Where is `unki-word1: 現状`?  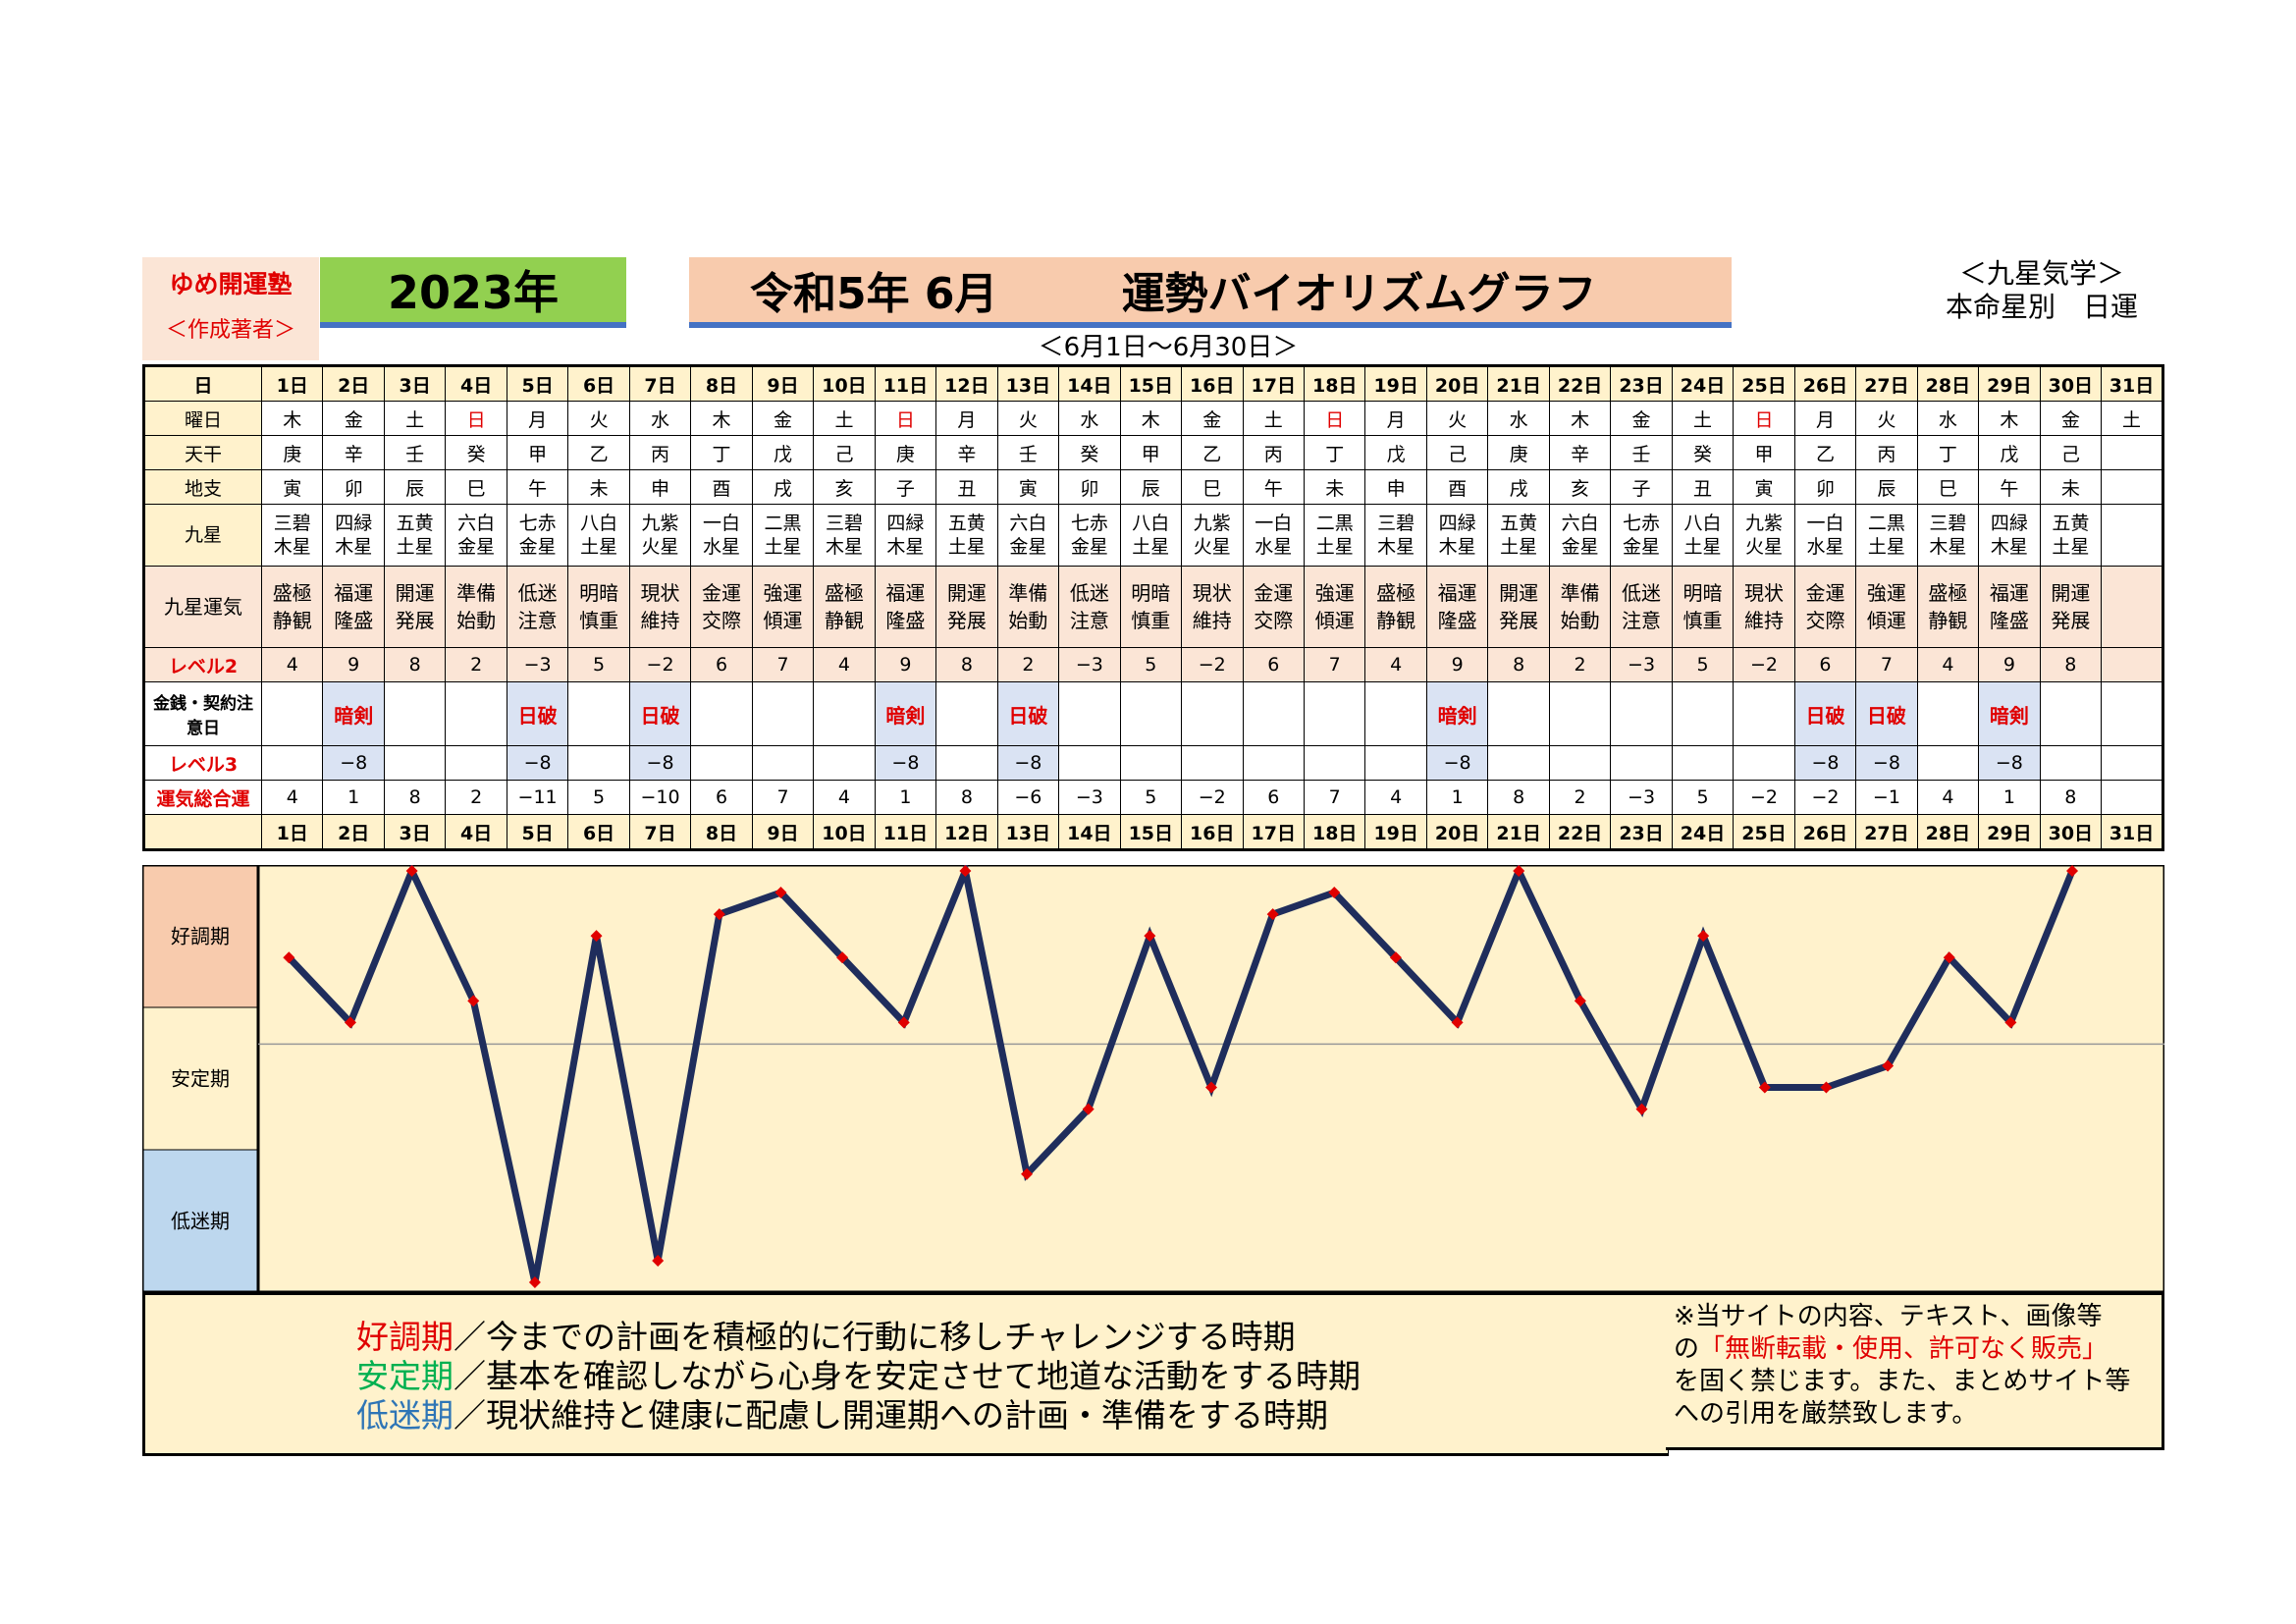
unki-word1: 現状 is located at coordinates (1212, 593).